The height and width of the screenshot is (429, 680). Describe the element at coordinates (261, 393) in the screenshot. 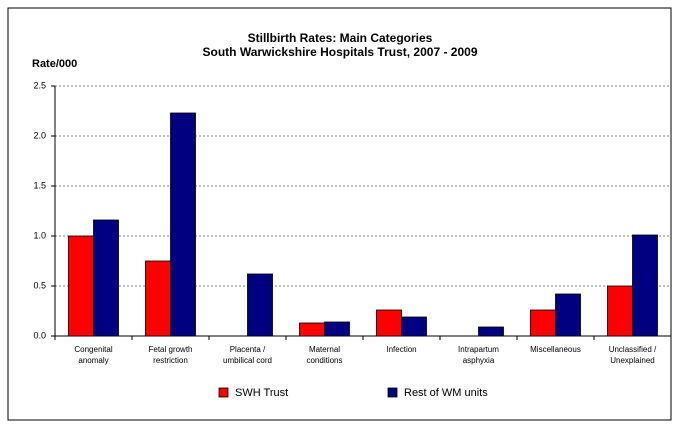

I see `legend-label: SWH Trust` at that location.